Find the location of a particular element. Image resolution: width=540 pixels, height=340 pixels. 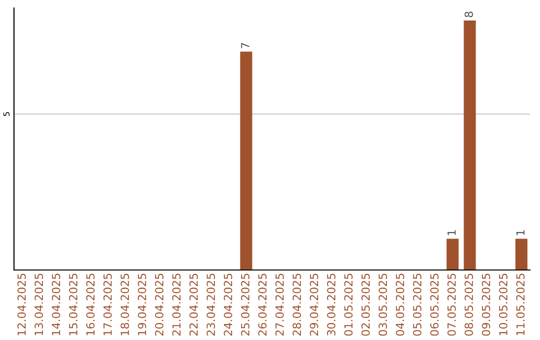

x-tick-label: 28.04.2025 is located at coordinates (297, 305).